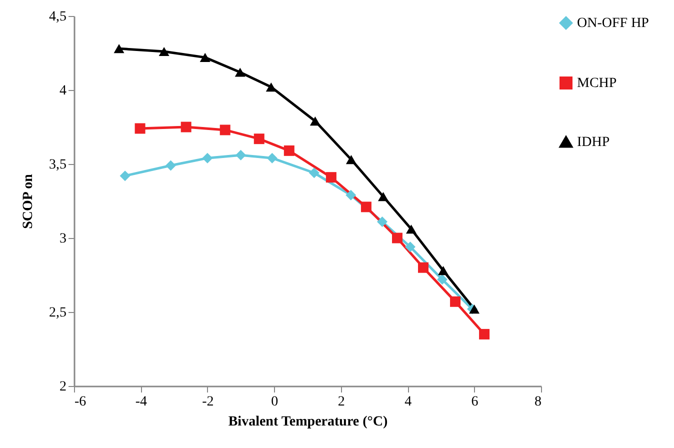 This screenshot has width=674, height=448. Describe the element at coordinates (141, 402) in the screenshot. I see `x-tick-label: -4` at that location.